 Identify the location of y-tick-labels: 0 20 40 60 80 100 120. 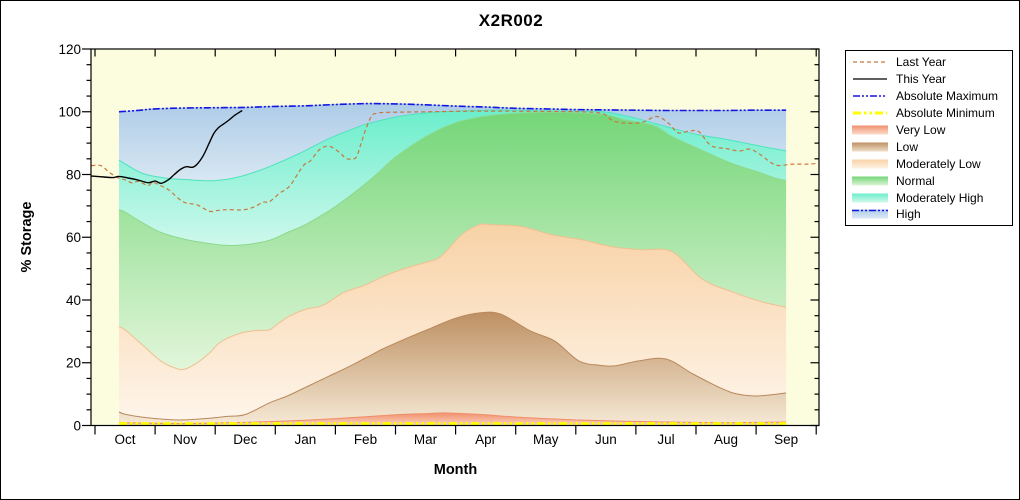
(69, 237).